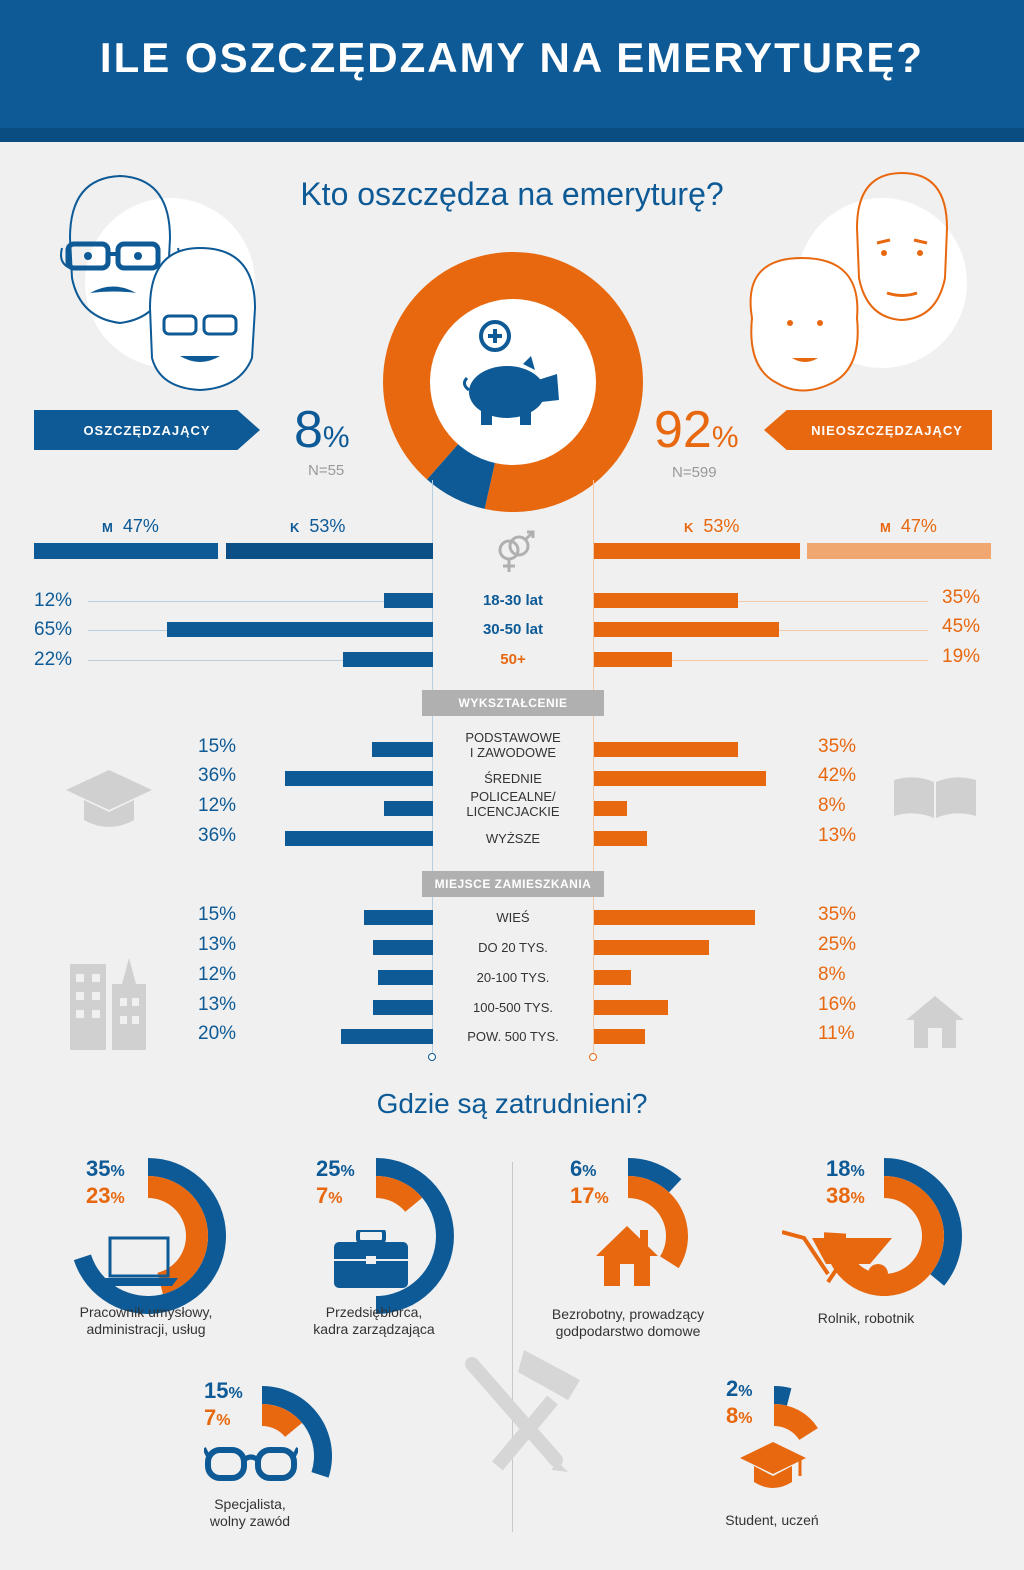 The height and width of the screenshot is (1570, 1024). I want to click on savers-couple-illustration, so click(158, 283).